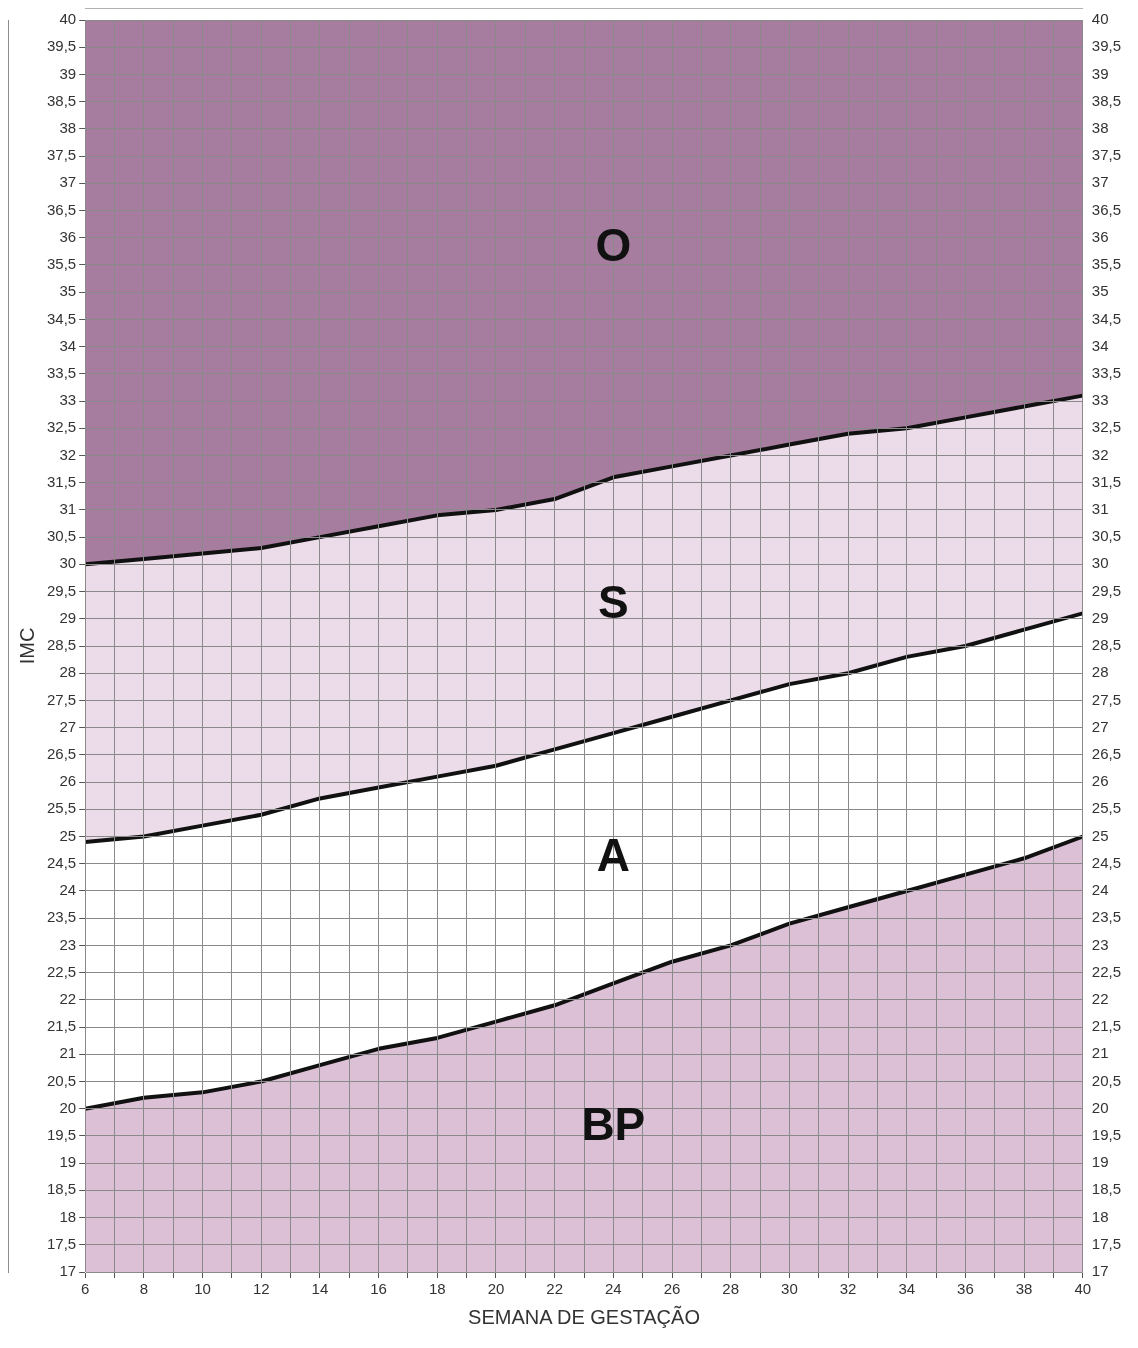 The image size is (1138, 1348). I want to click on annotation: A, so click(613, 854).